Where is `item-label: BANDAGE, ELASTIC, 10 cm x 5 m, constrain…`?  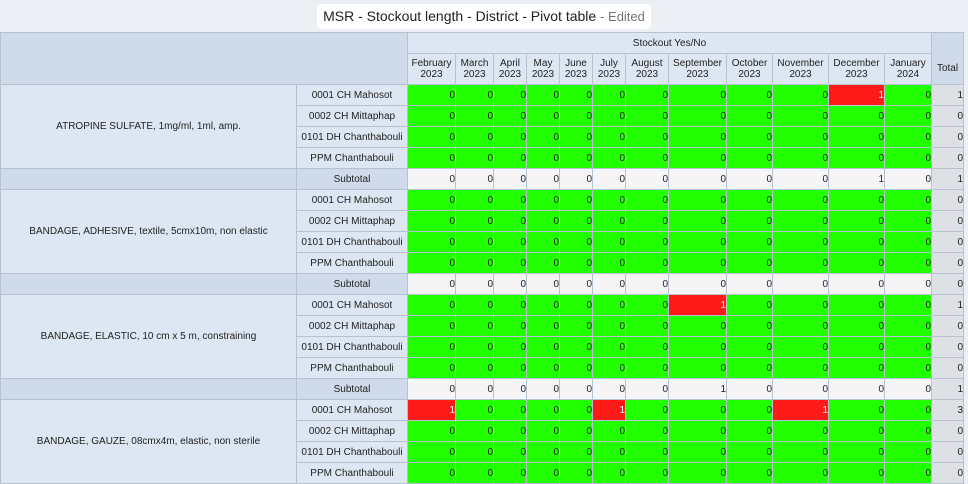 item-label: BANDAGE, ELASTIC, 10 cm x 5 m, constrain… is located at coordinates (148, 336).